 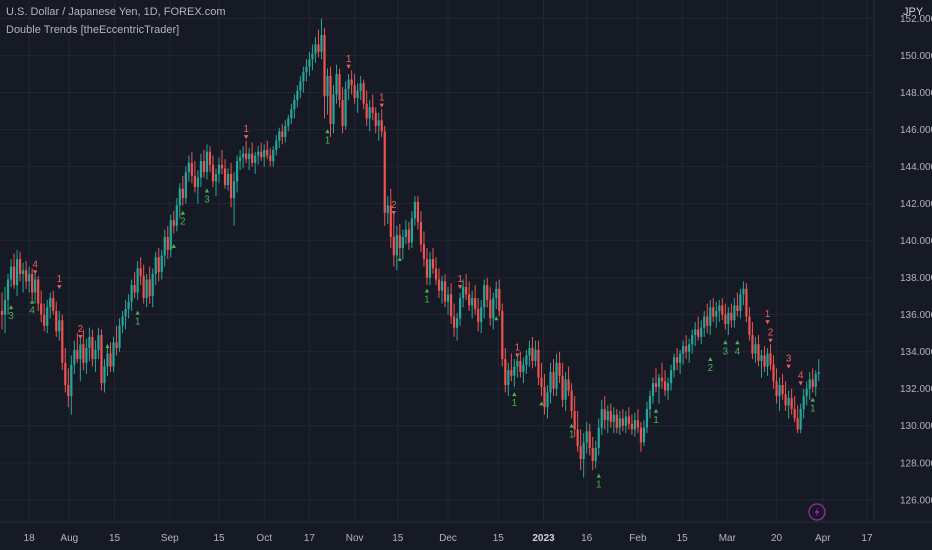 What do you see at coordinates (789, 359) in the screenshot?
I see `signal-down-label: 3` at bounding box center [789, 359].